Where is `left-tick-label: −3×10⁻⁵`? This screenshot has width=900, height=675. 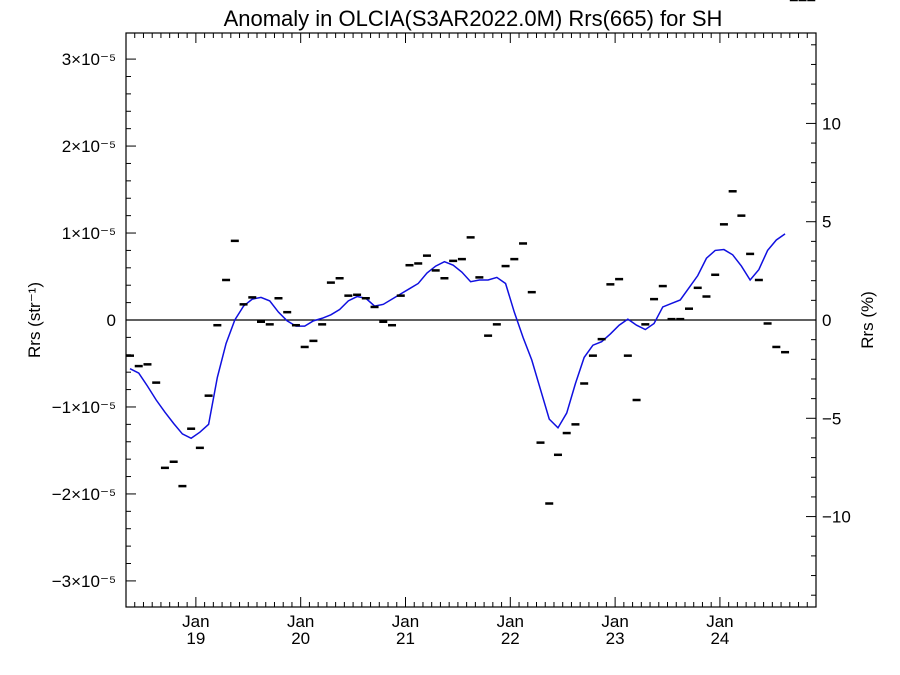 left-tick-label: −3×10⁻⁵ is located at coordinates (84, 581).